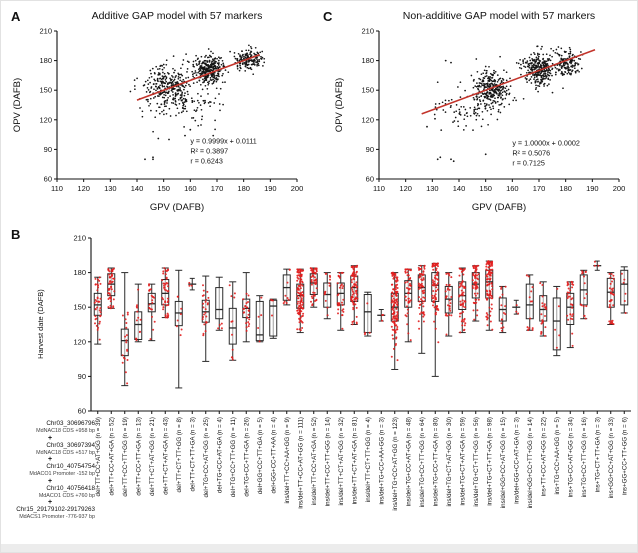 The height and width of the screenshot is (553, 638). Describe the element at coordinates (98, 457) in the screenshot. I see `category-label: del+TT+CC+AT+GG (n = 39)` at that location.